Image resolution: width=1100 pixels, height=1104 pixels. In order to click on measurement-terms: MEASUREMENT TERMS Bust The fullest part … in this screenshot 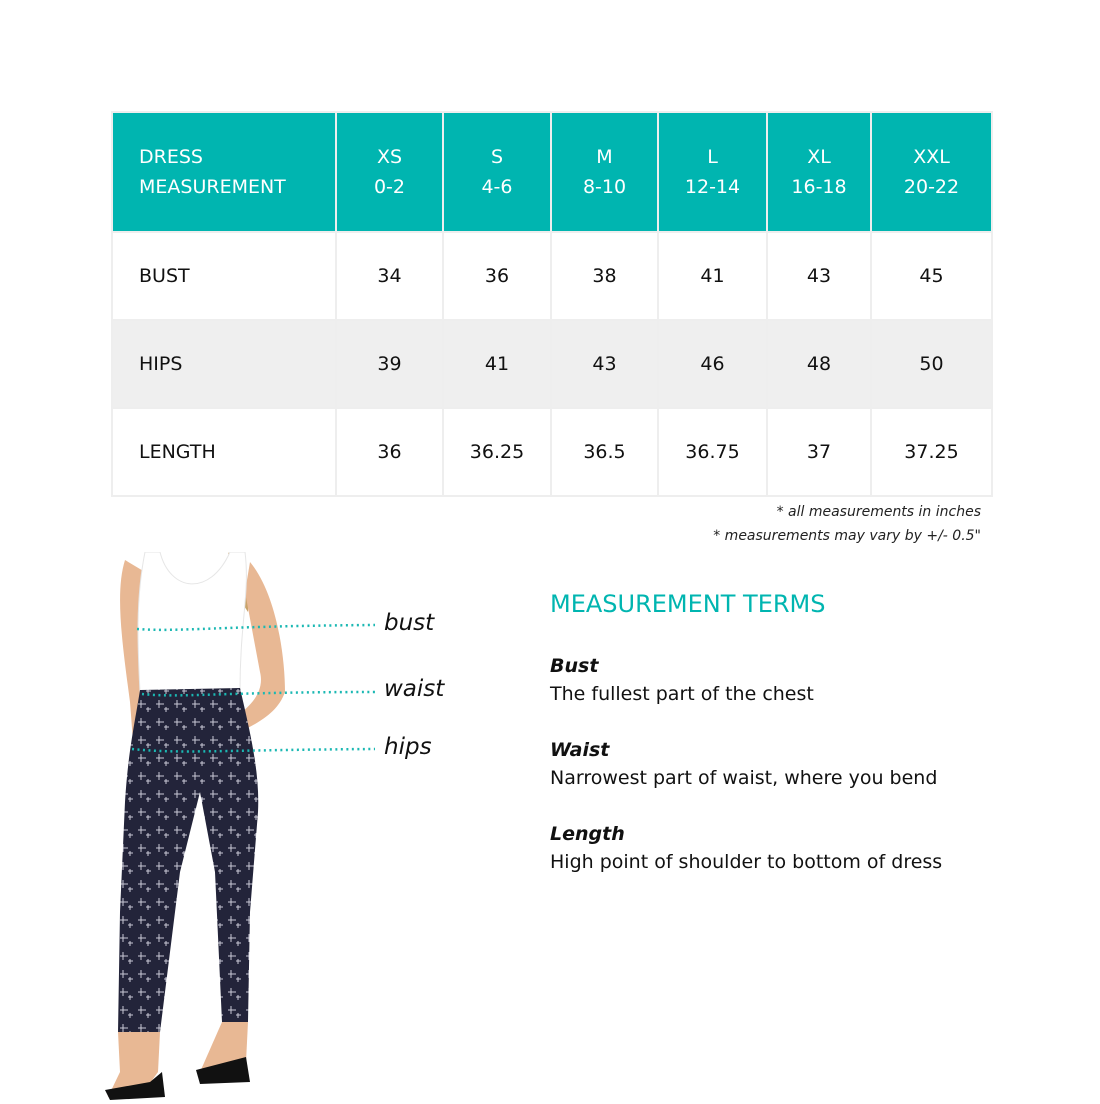, I will do `click(800, 747)`.